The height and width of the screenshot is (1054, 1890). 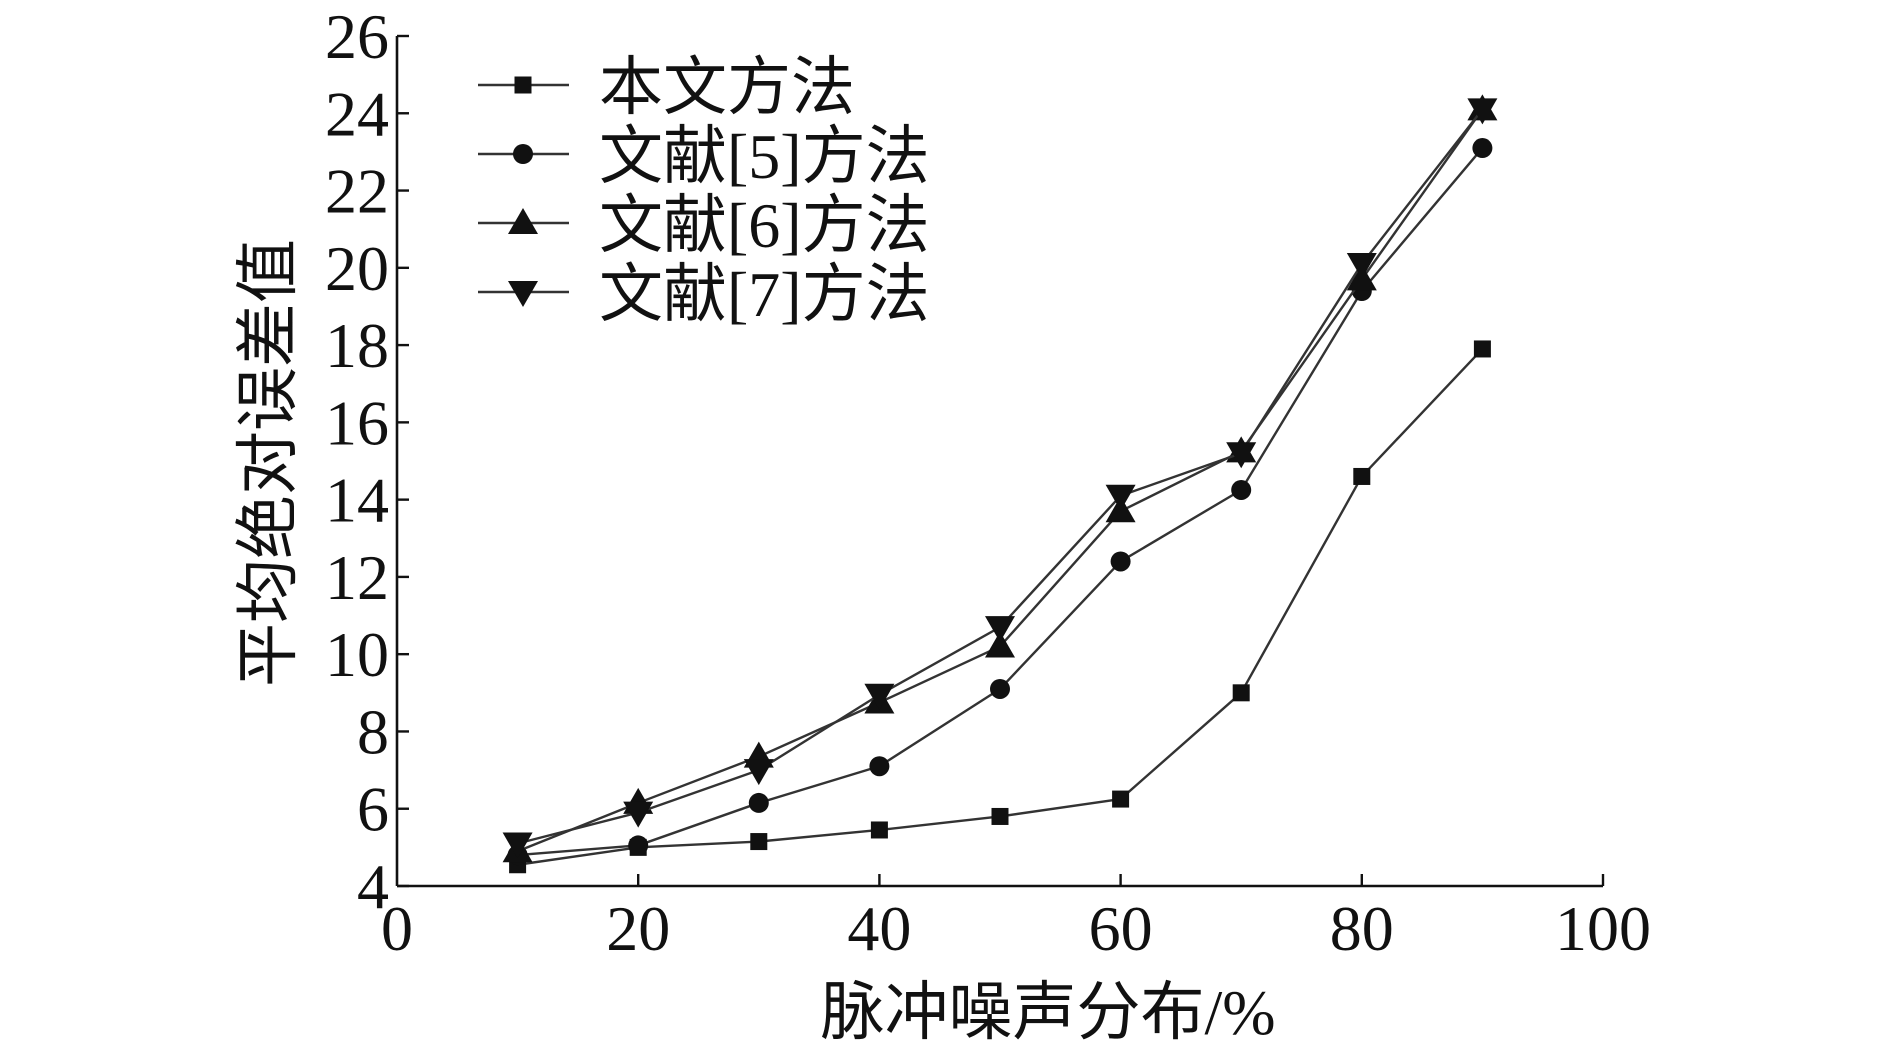 What do you see at coordinates (764, 156) in the screenshot?
I see `legend-label: 文献[5]方法` at bounding box center [764, 156].